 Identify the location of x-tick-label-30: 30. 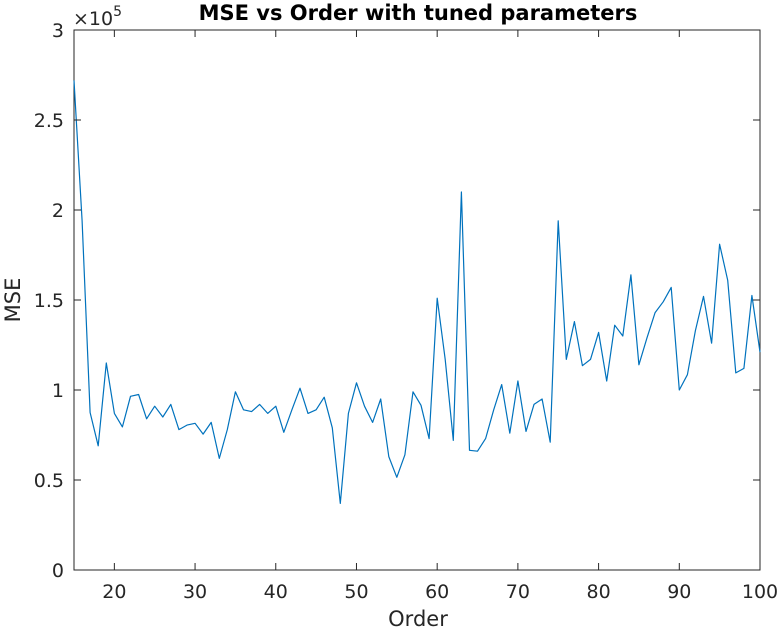
(195, 592).